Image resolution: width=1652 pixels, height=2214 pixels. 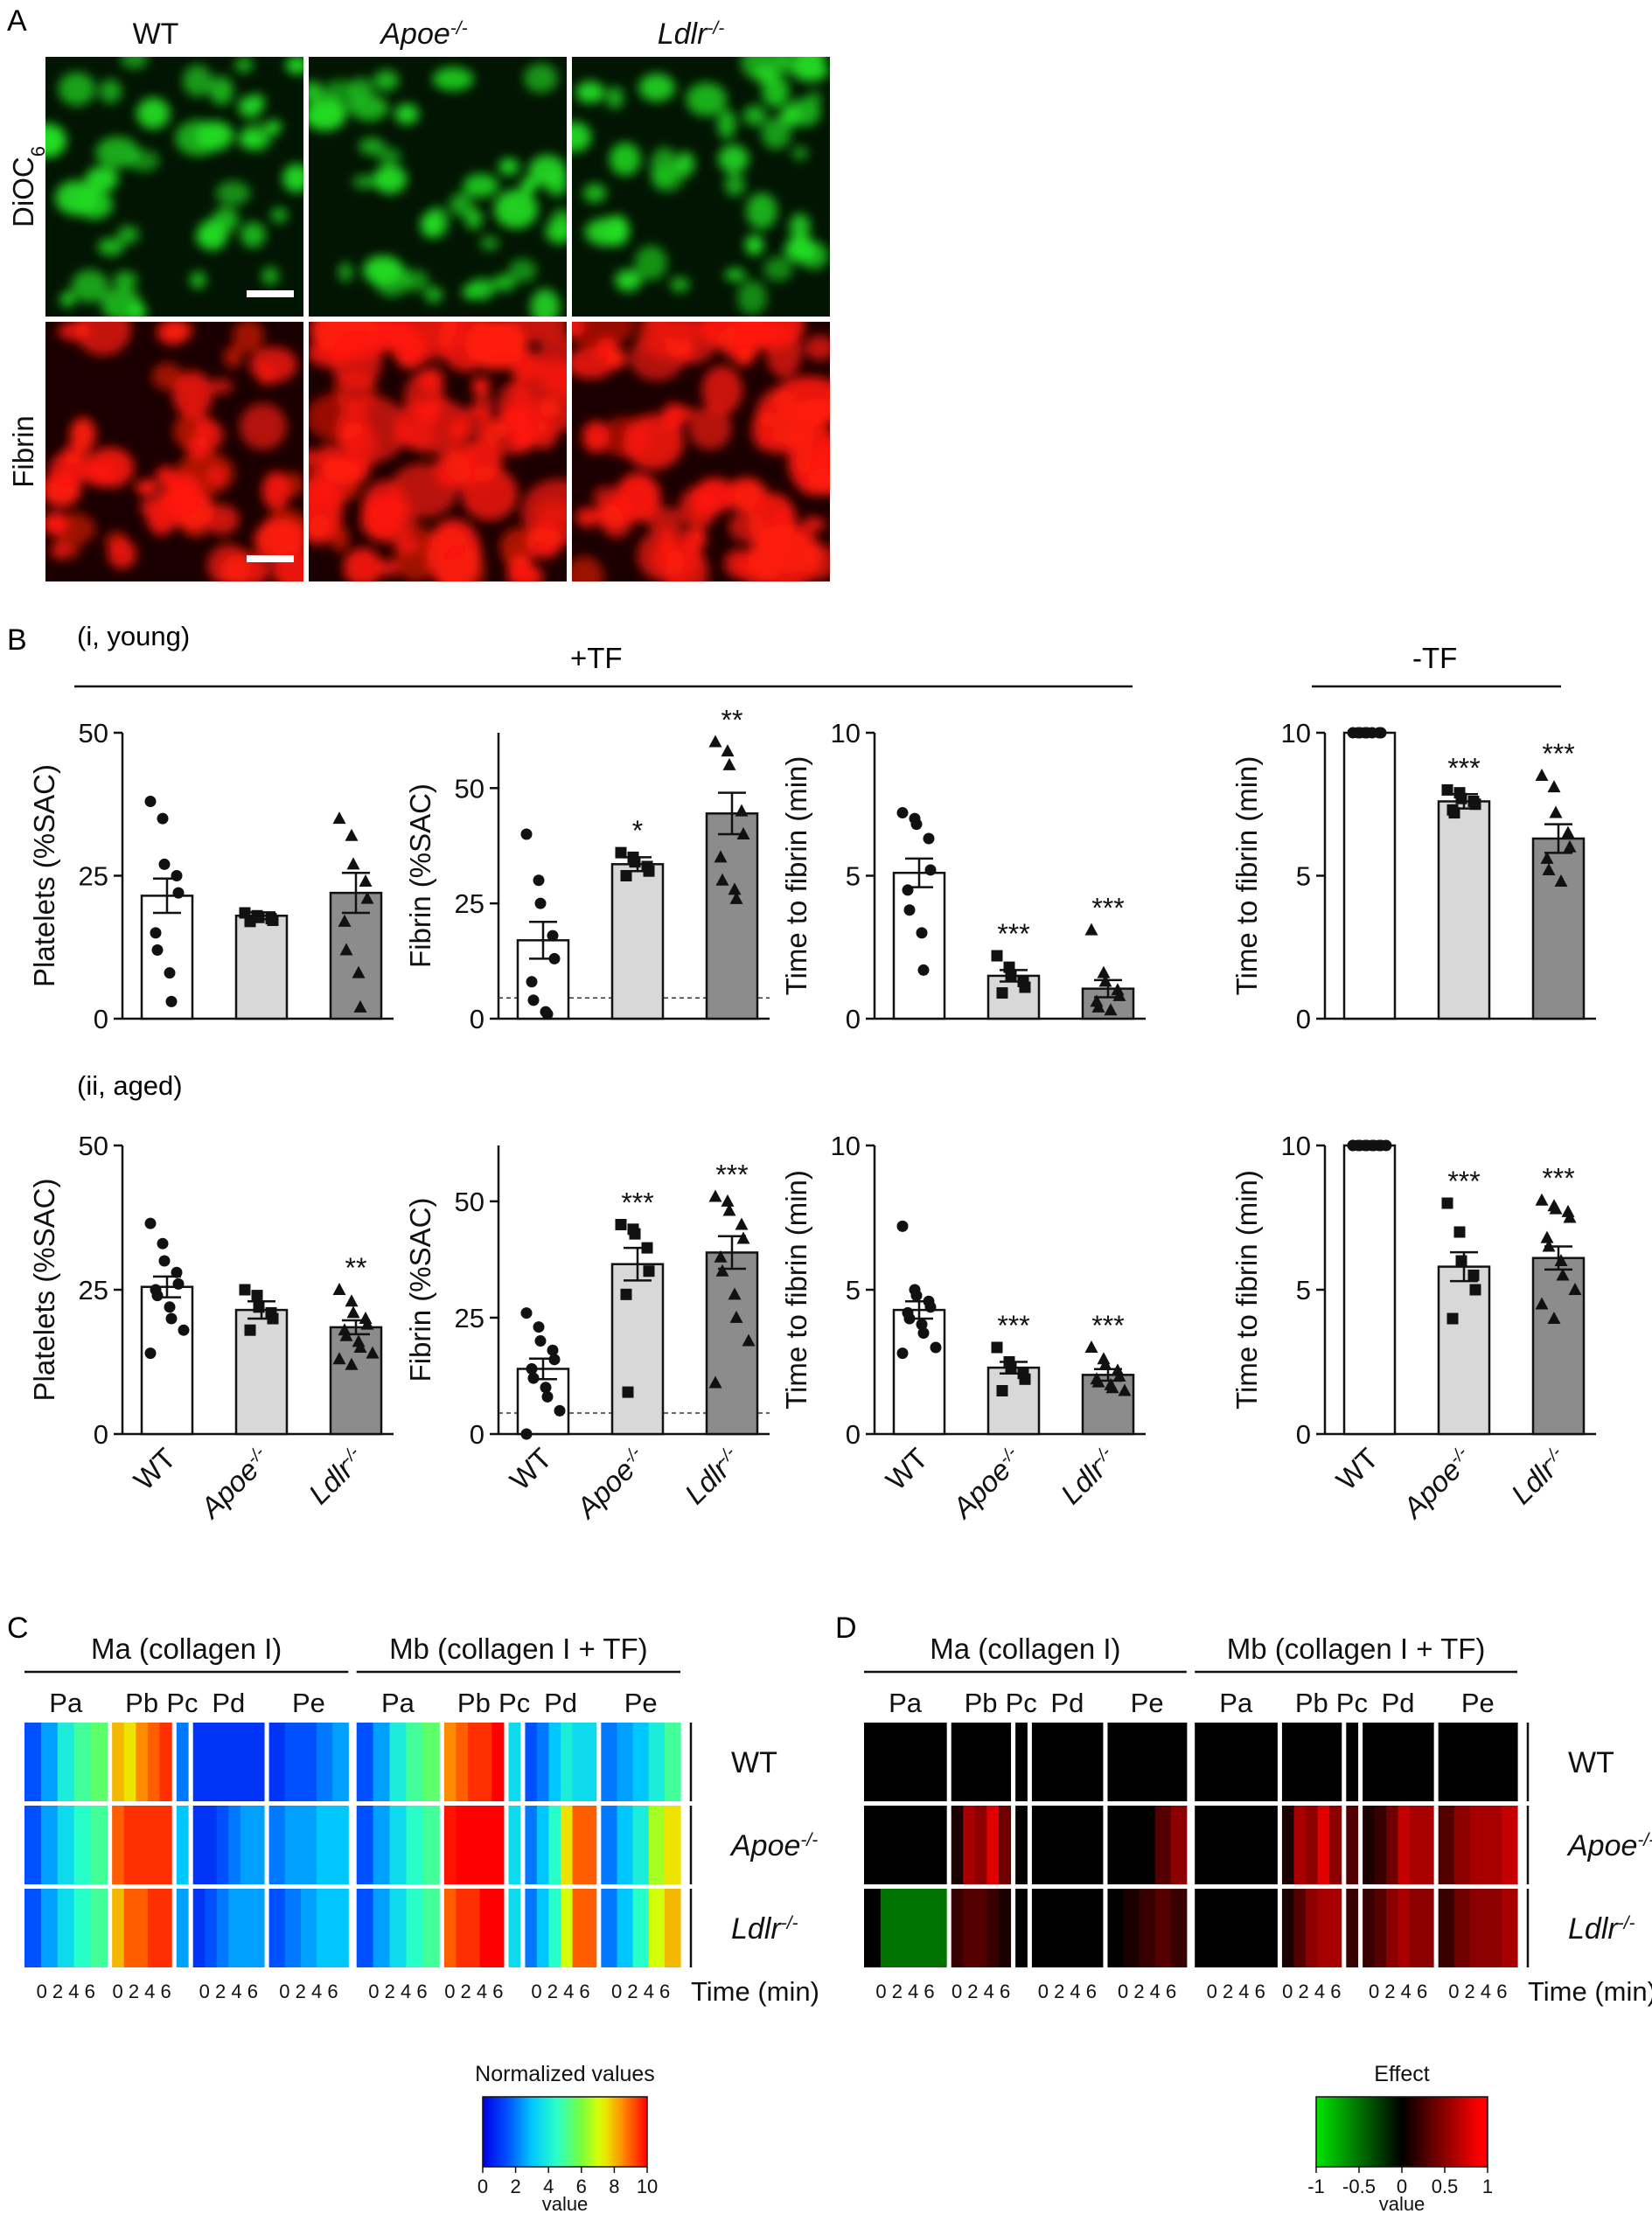 What do you see at coordinates (356, 1268) in the screenshot?
I see `significance-stars: **` at bounding box center [356, 1268].